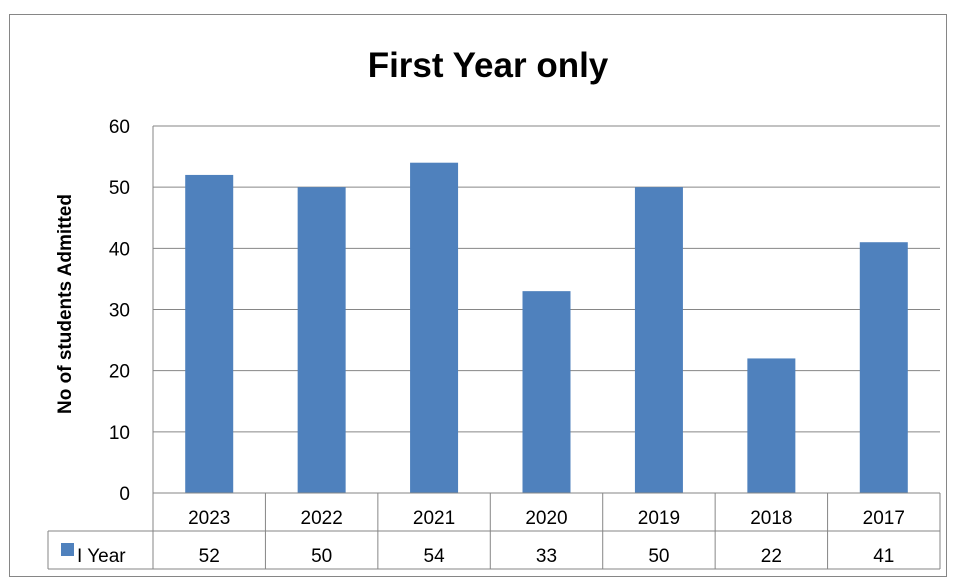  Describe the element at coordinates (883, 367) in the screenshot. I see `bar-2017` at that location.